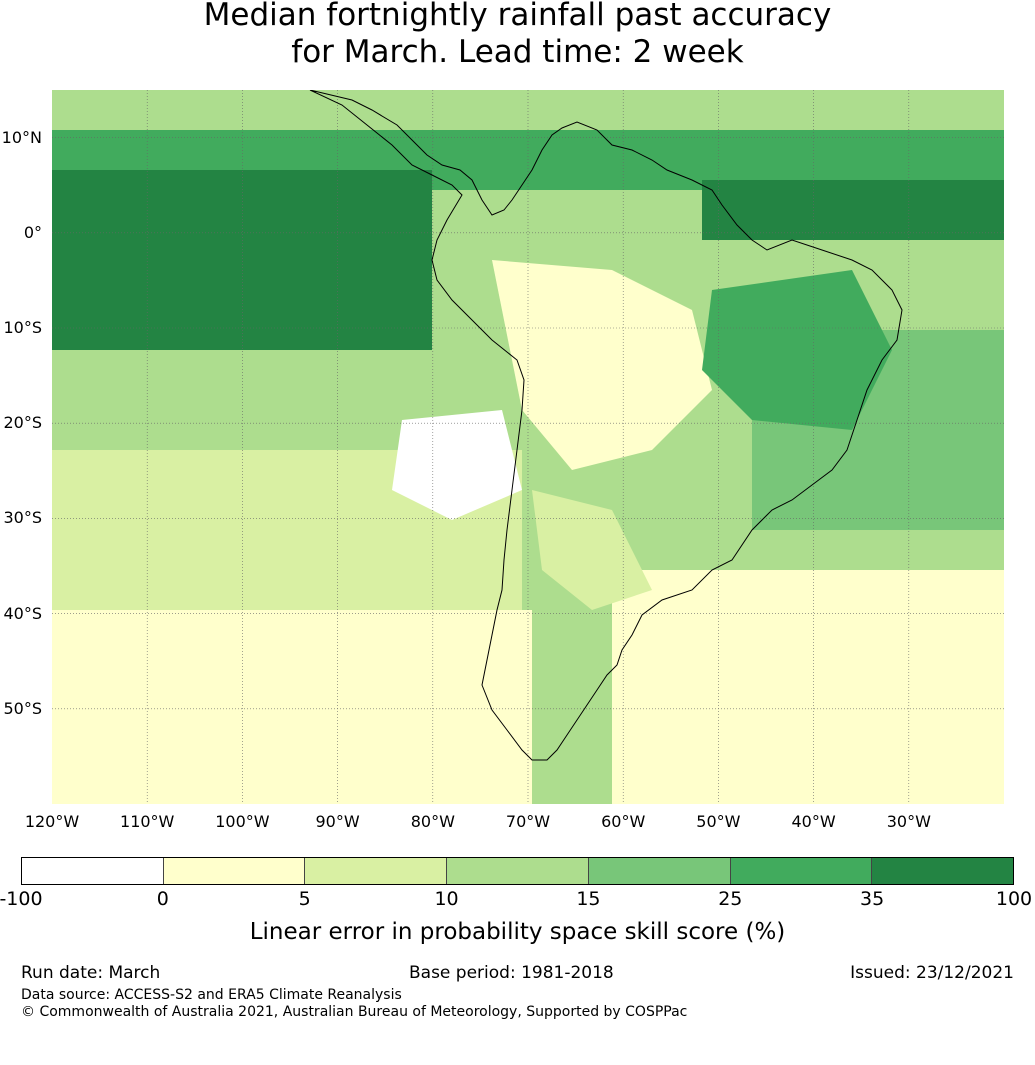 Image resolution: width=1035 pixels, height=1065 pixels. Describe the element at coordinates (813, 821) in the screenshot. I see `longitude-label: 40°W` at that location.